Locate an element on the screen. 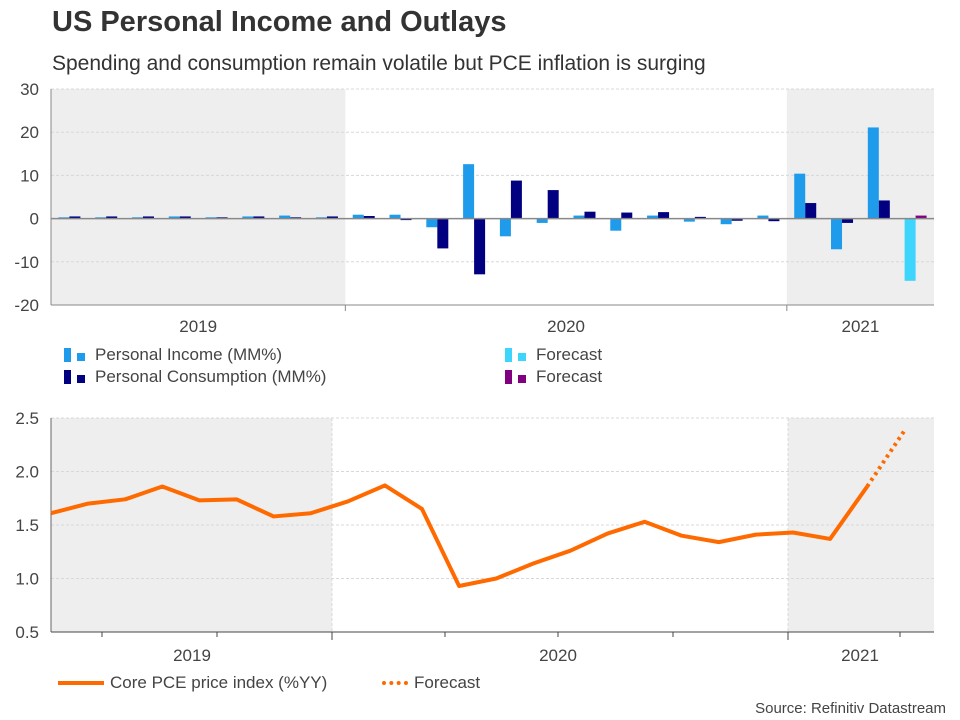 The image size is (960, 720). bar-income-forecast is located at coordinates (910, 249).